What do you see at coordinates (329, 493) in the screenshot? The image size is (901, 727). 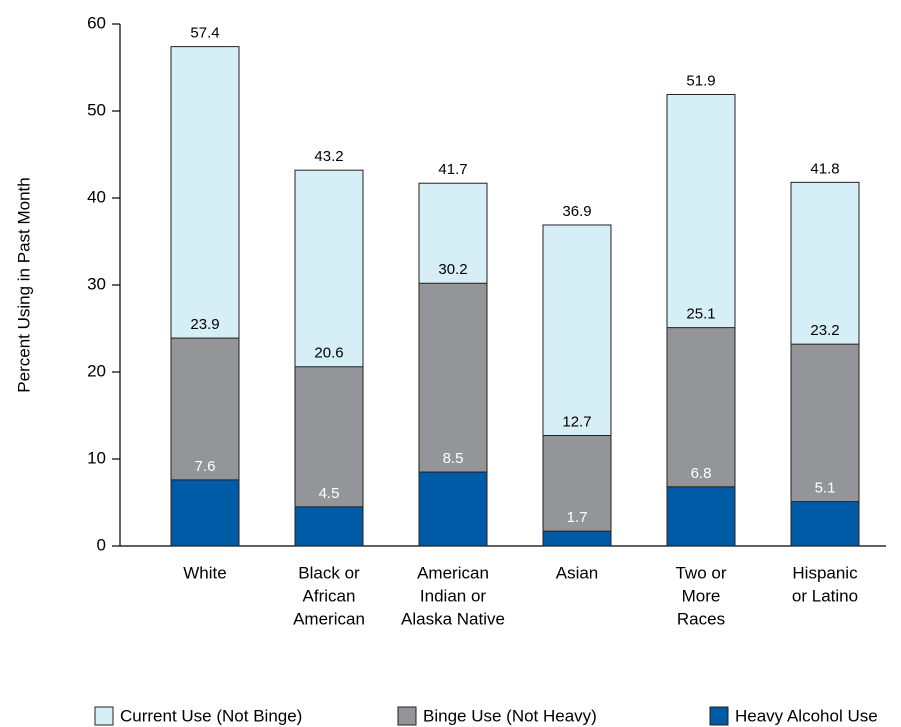 I see `value-label: 4.5` at bounding box center [329, 493].